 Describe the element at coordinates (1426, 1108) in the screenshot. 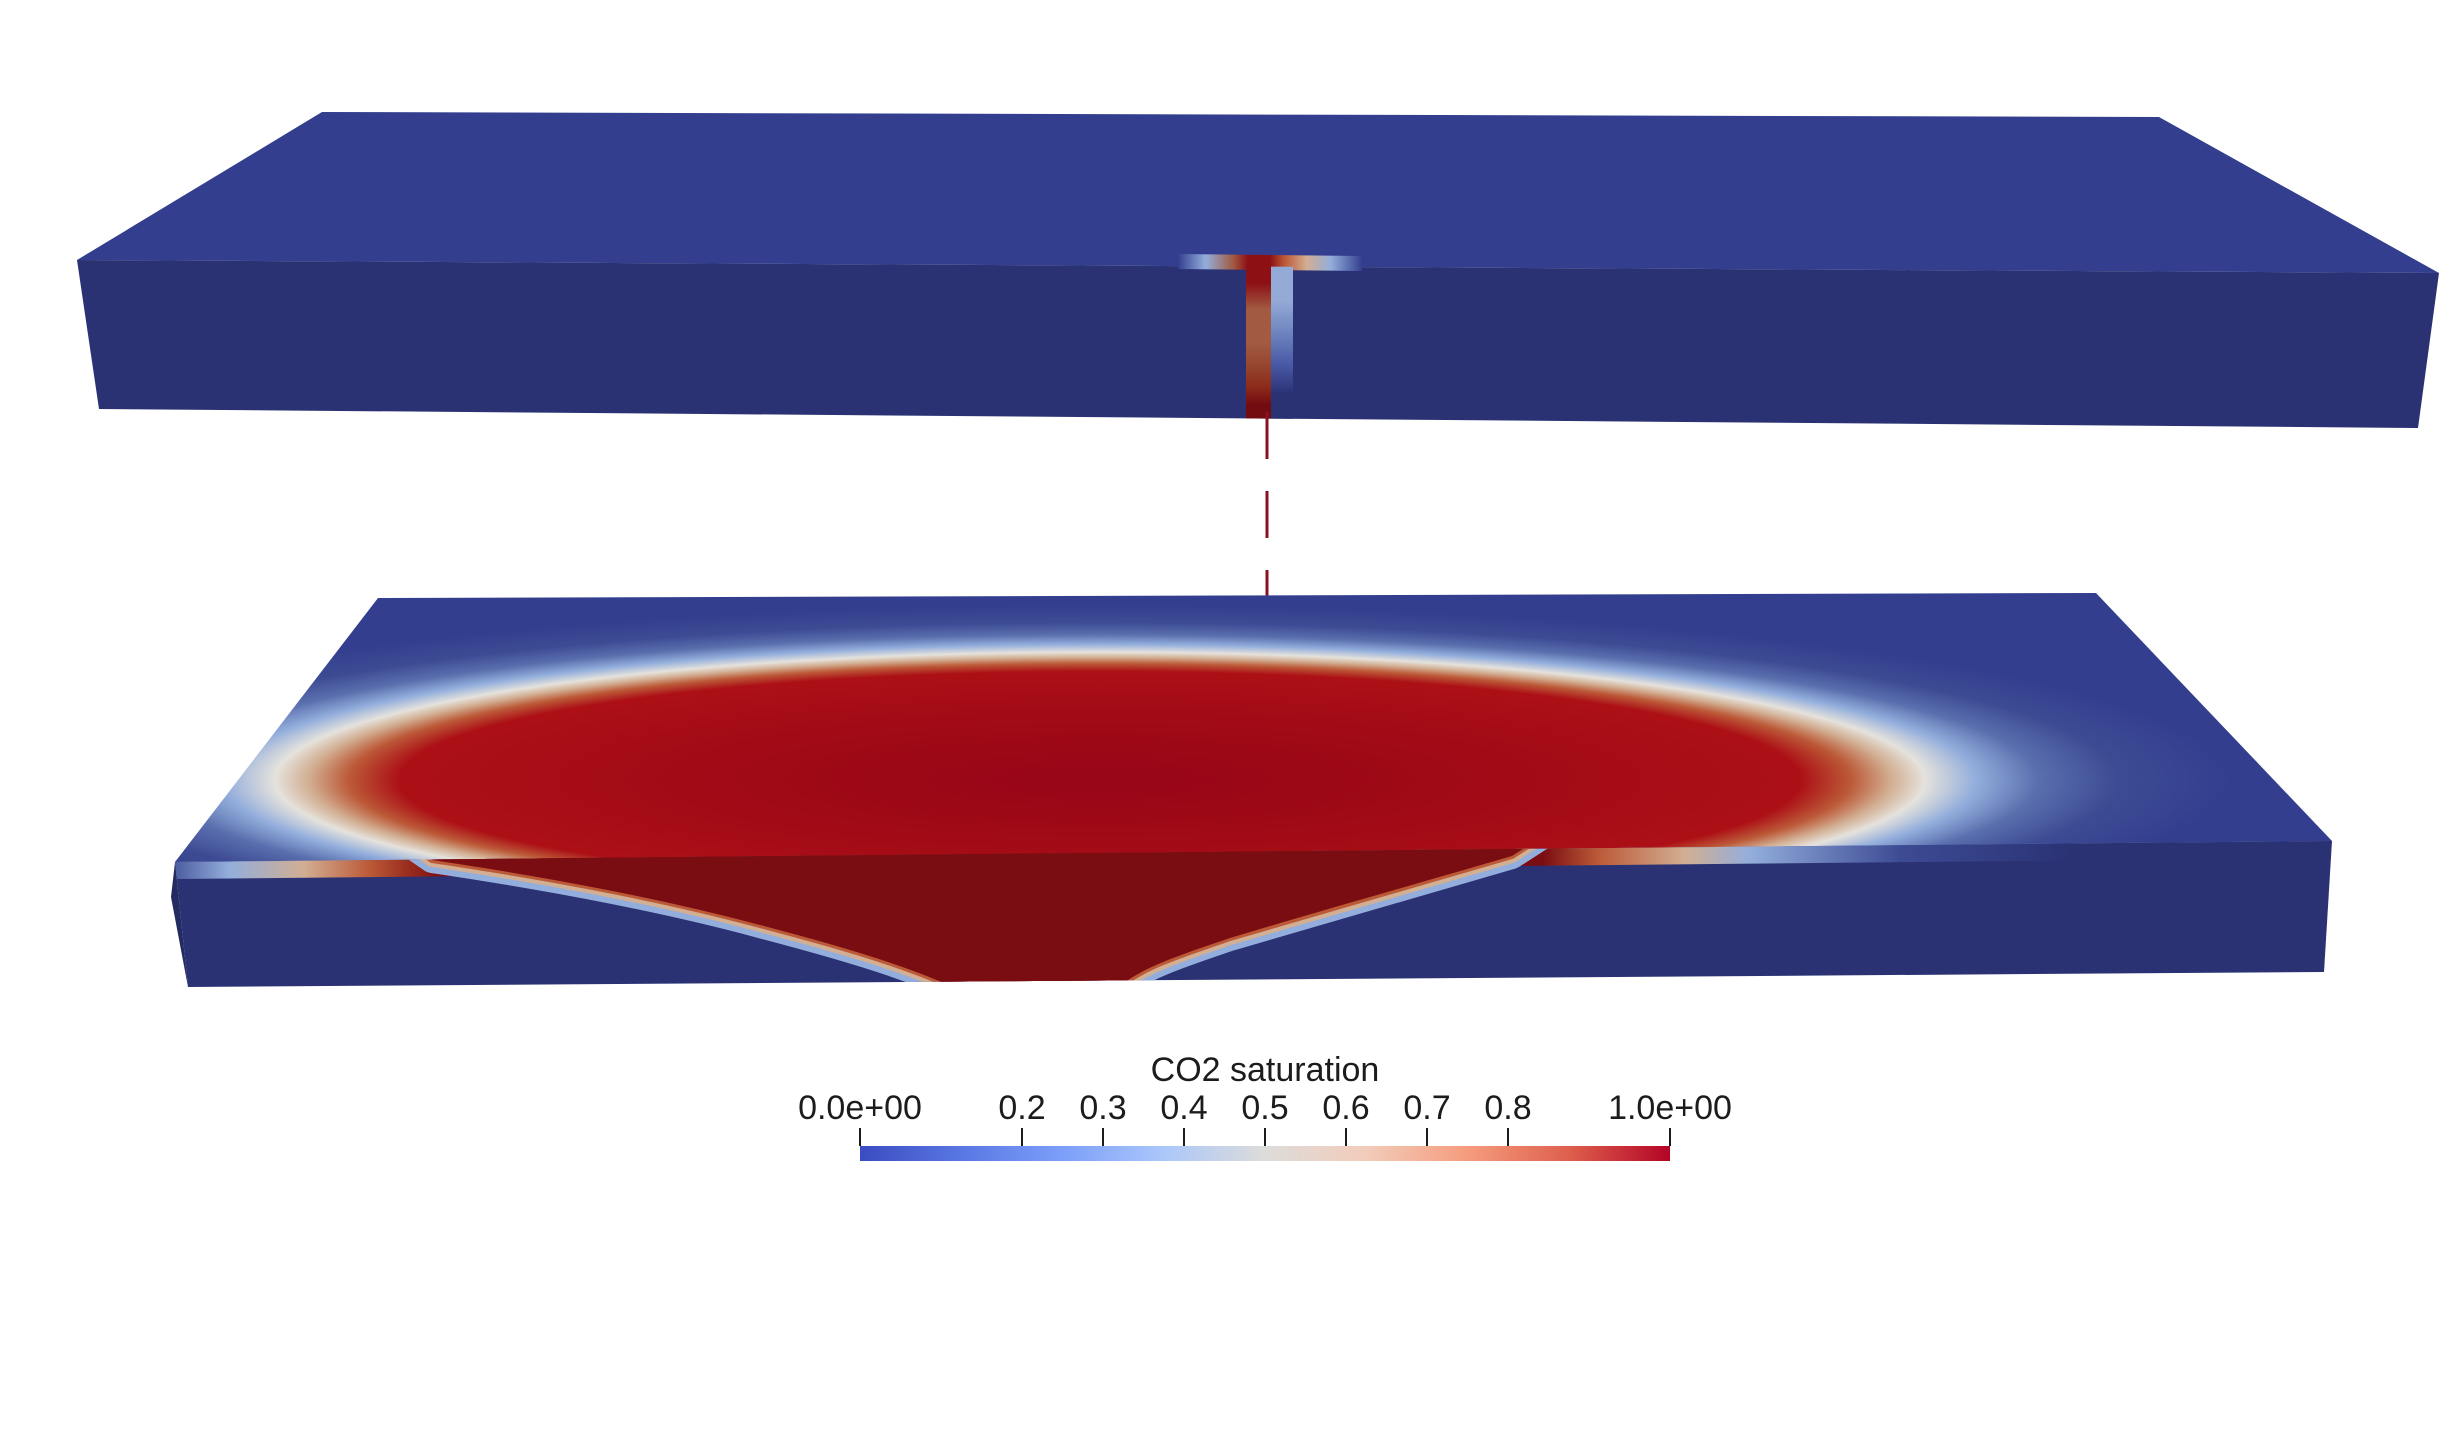

I see `colorbar-tick-label: 0.7` at that location.